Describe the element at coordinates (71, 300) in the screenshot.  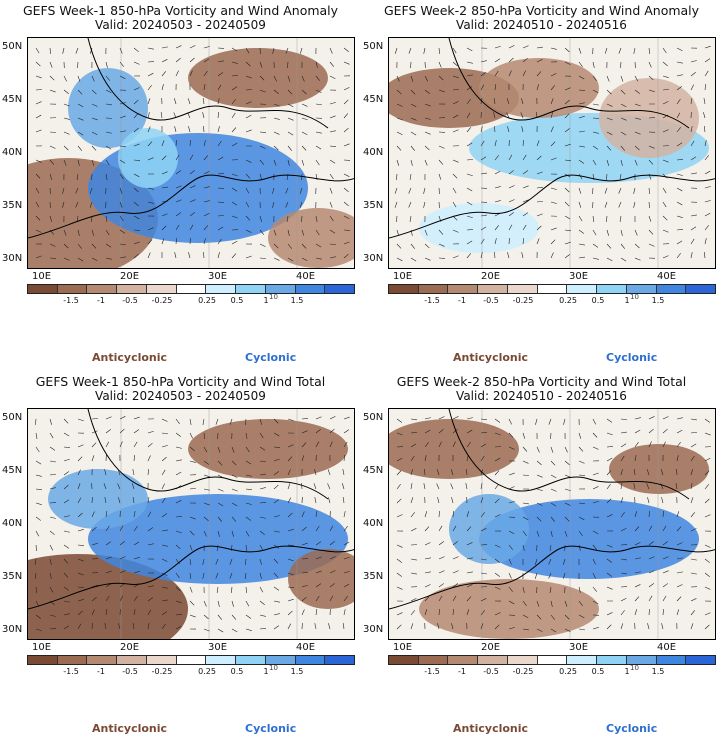
I see `colorbar-tick: -1.5` at that location.